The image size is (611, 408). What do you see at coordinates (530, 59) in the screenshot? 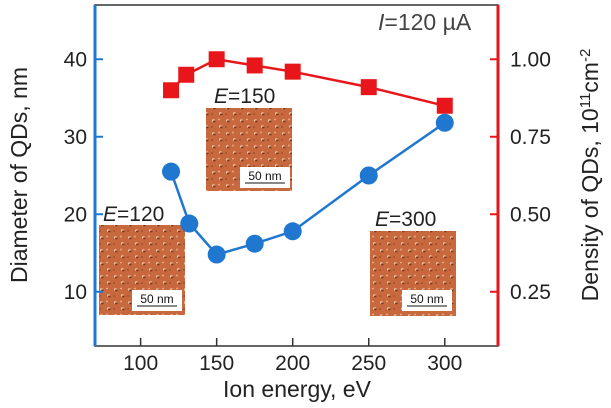
I see `right-tick-label: 1.00` at bounding box center [530, 59].